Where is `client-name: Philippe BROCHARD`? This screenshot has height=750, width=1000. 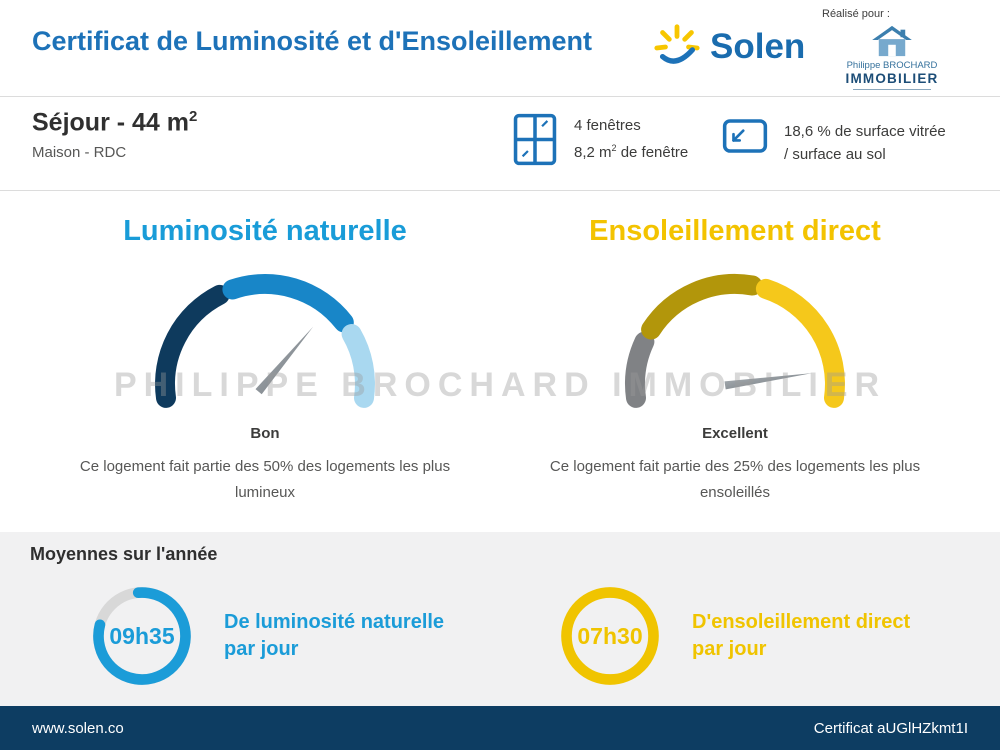
client-name: Philippe BROCHARD is located at coordinates (892, 65).